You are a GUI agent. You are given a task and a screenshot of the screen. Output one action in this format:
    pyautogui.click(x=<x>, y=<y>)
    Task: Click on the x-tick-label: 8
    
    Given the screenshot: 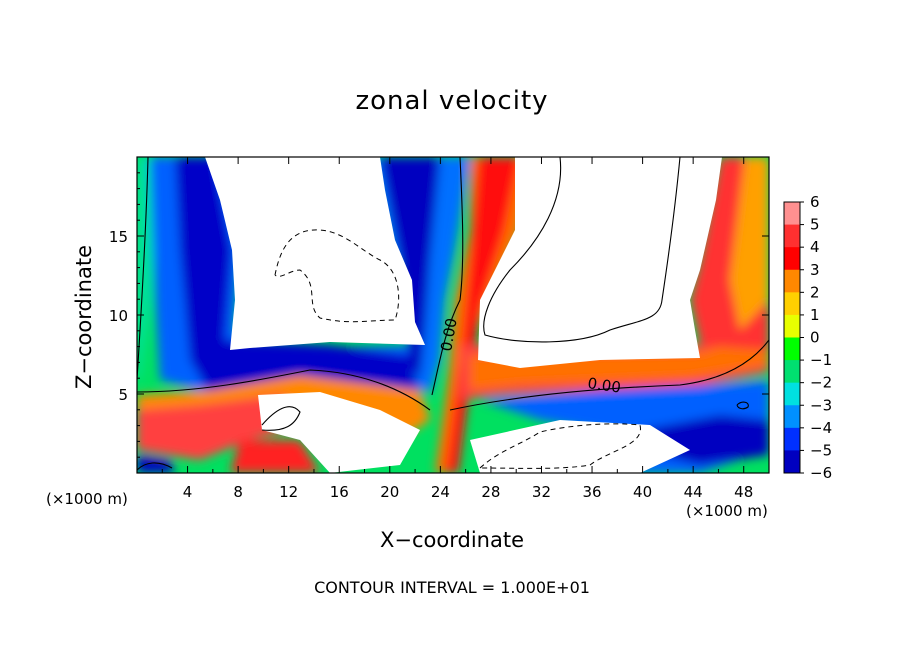 What is the action you would take?
    pyautogui.click(x=238, y=492)
    